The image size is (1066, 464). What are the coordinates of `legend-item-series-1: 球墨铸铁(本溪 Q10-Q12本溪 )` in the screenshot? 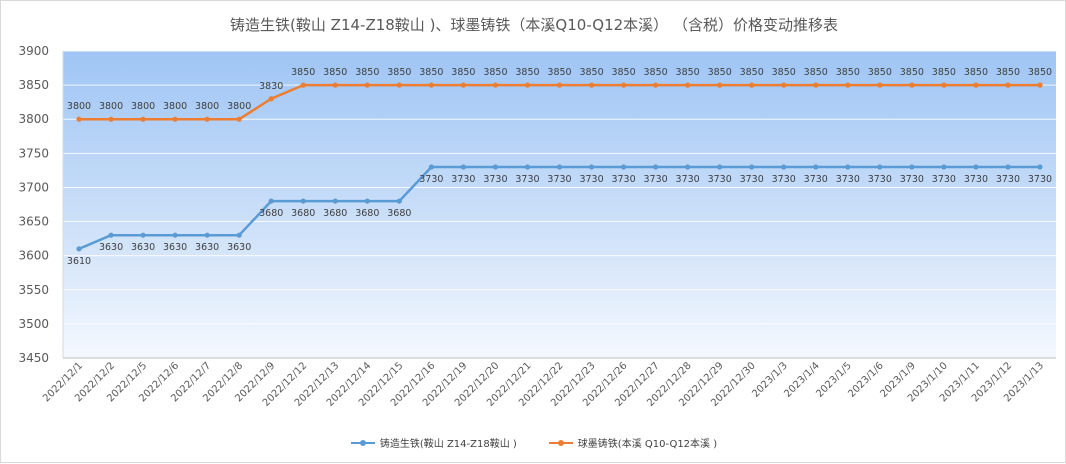 It's located at (633, 442).